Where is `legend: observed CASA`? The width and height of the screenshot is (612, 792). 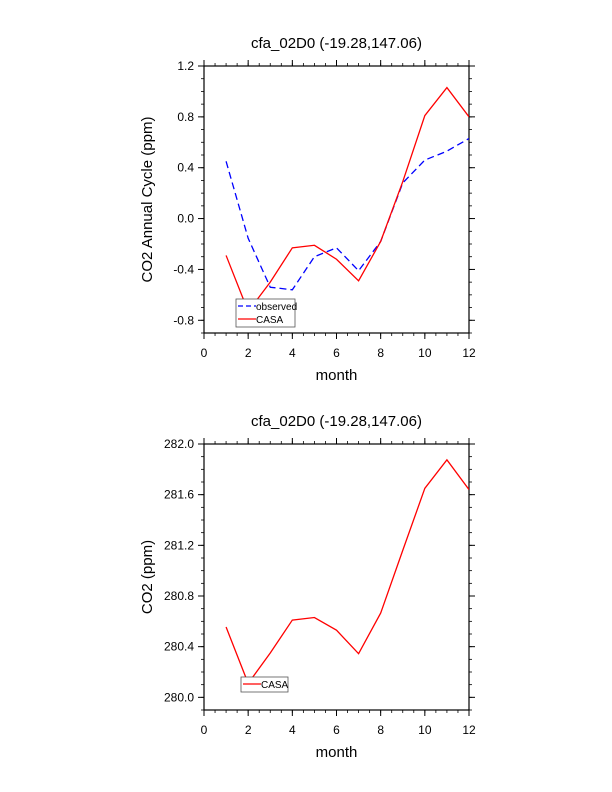
legend: observed CASA is located at coordinates (266, 313).